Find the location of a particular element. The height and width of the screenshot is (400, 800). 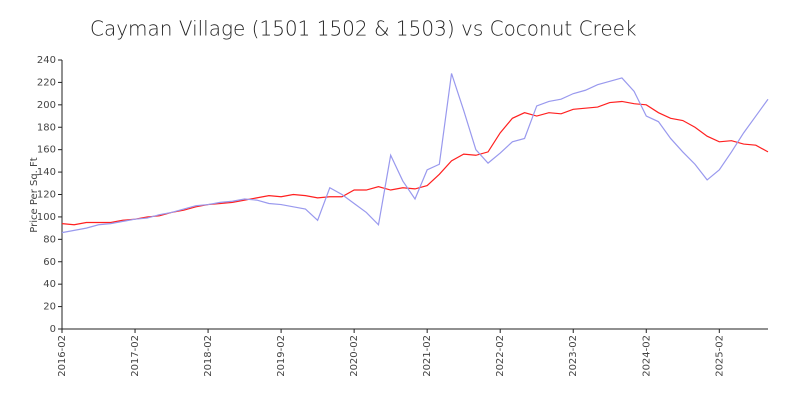

y-tick-label: 240 is located at coordinates (46, 60).